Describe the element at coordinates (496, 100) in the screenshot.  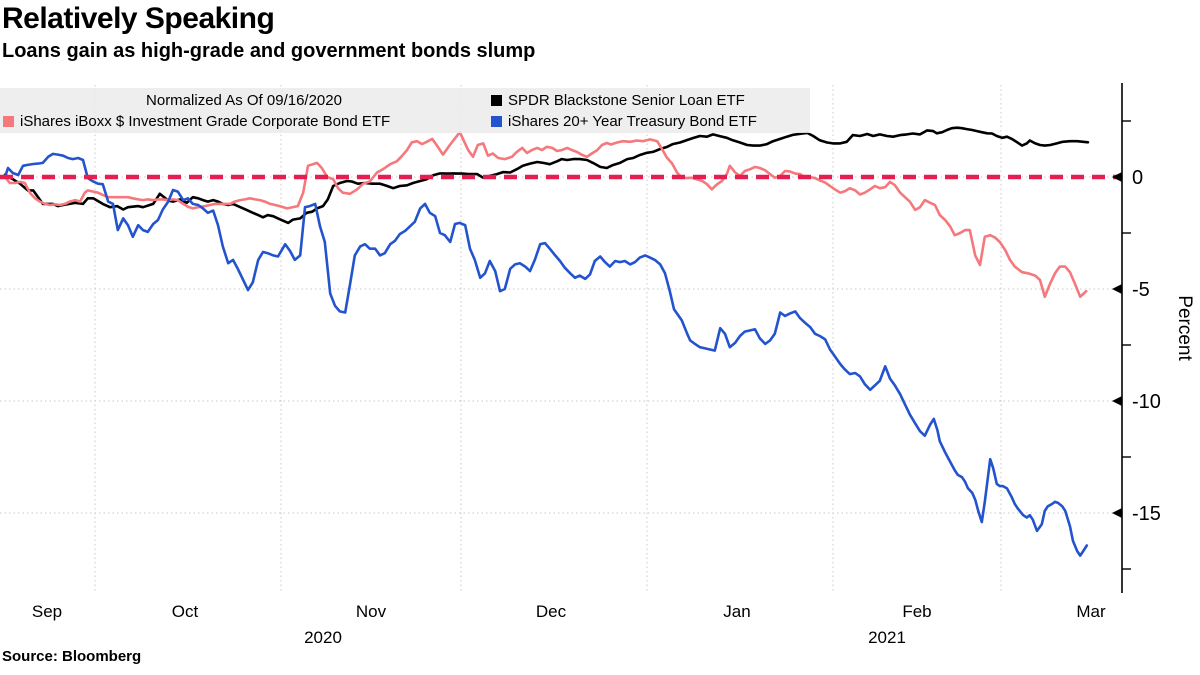
I see `black-square-swatch-icon` at that location.